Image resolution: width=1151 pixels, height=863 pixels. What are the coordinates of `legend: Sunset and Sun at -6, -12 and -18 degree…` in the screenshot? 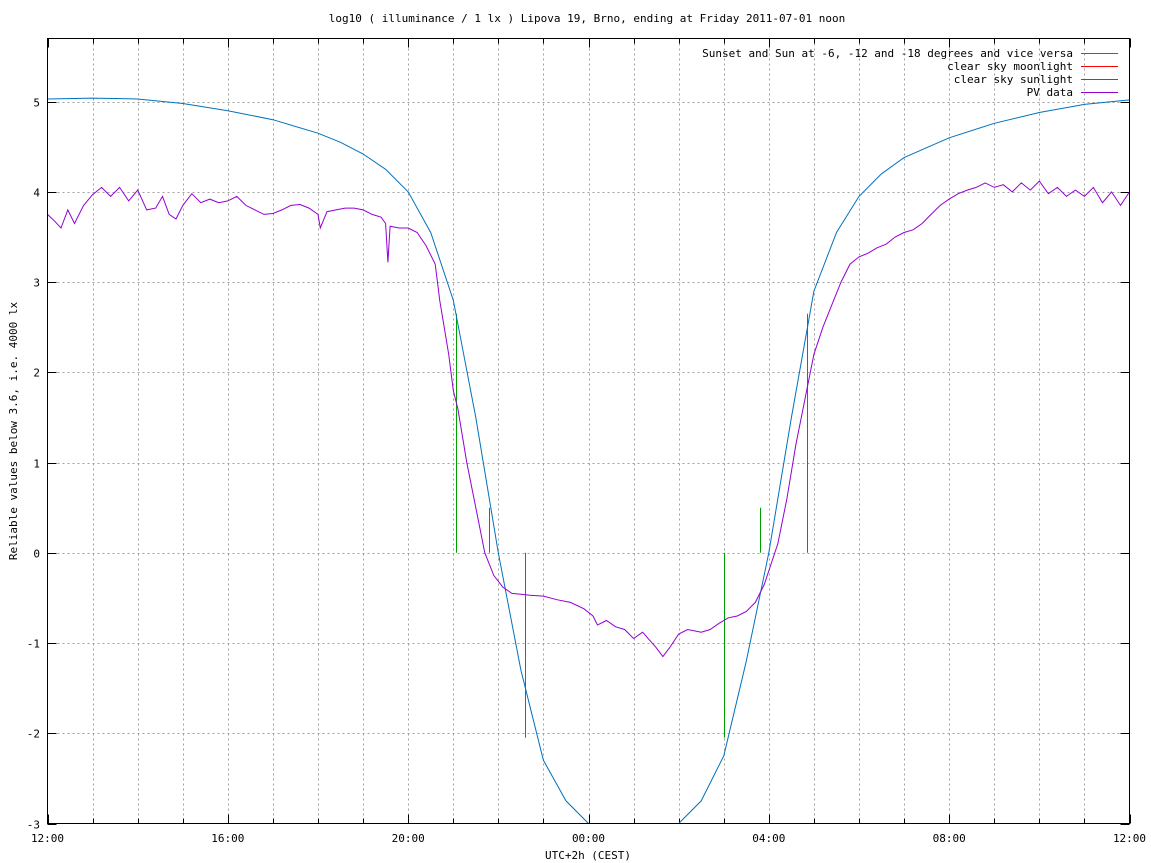 It's located at (910, 73).